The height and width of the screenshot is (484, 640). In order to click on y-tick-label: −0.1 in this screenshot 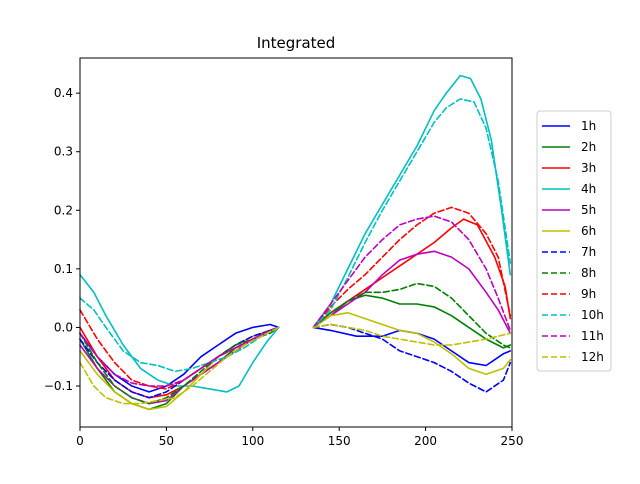, I will do `click(58, 386)`.